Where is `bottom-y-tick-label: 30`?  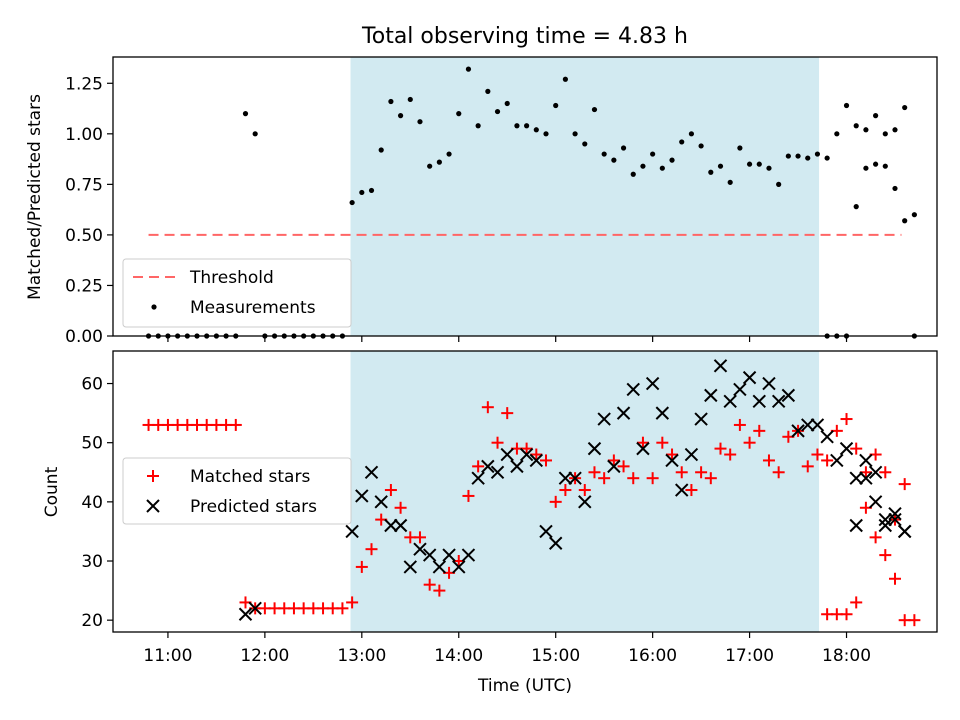
bottom-y-tick-label: 30 is located at coordinates (92, 562).